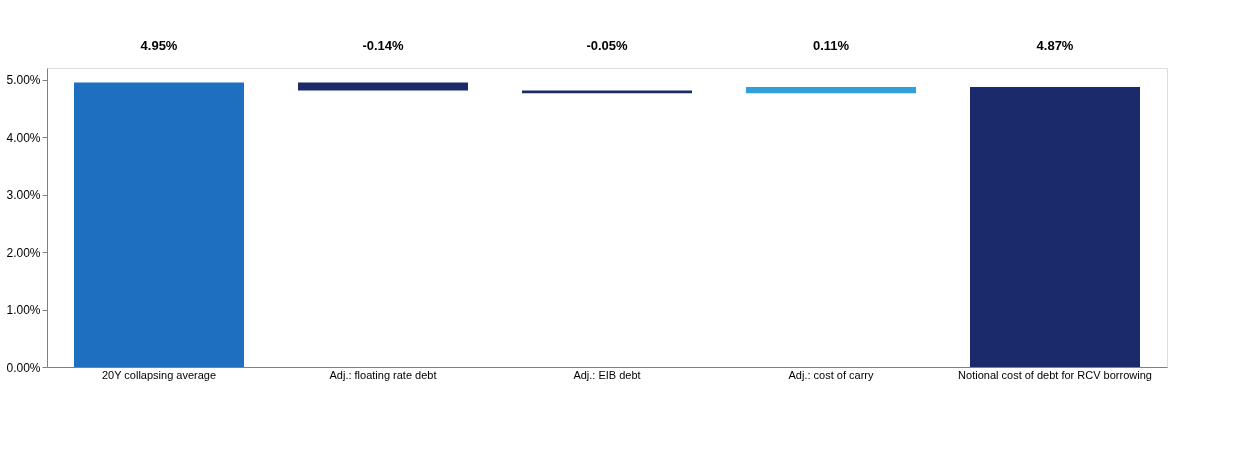  What do you see at coordinates (23, 252) in the screenshot?
I see `y-tick-label: 2.00%` at bounding box center [23, 252].